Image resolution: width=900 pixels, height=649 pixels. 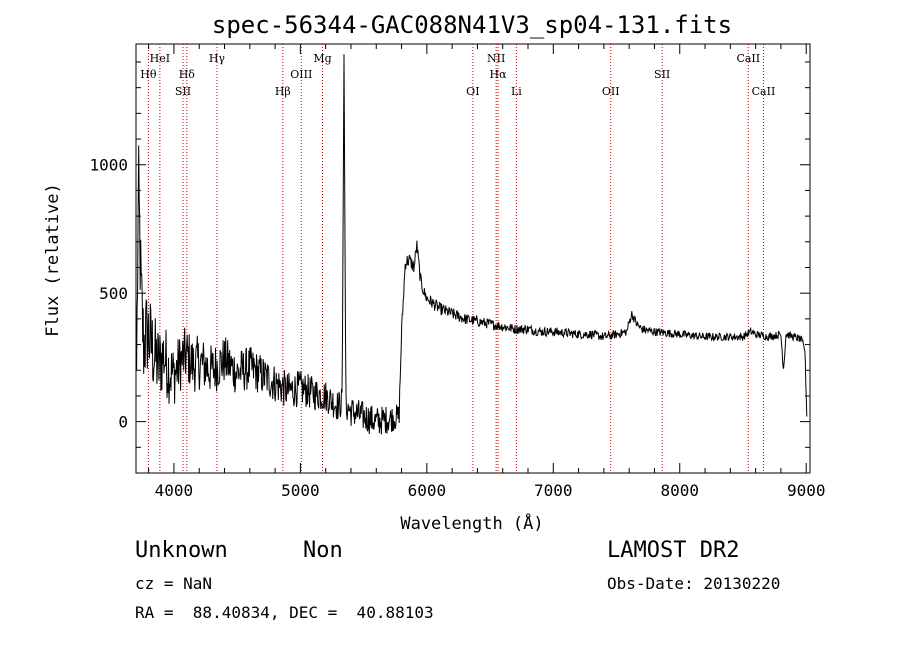 I want to click on x-tick-label: 6000, so click(x=427, y=490).